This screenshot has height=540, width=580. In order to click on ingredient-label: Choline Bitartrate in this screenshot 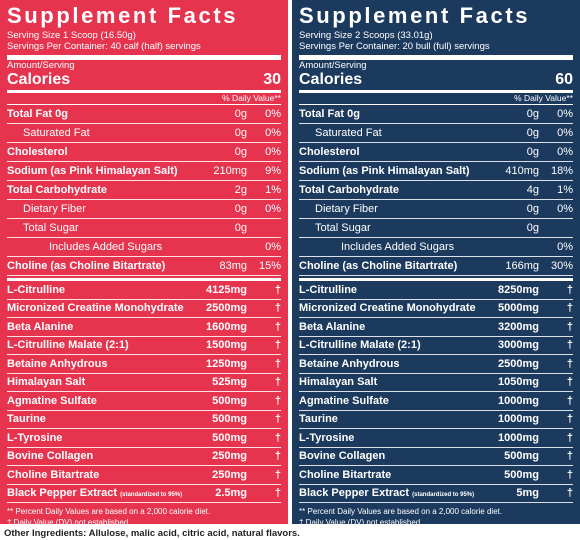, I will do `click(53, 474)`.